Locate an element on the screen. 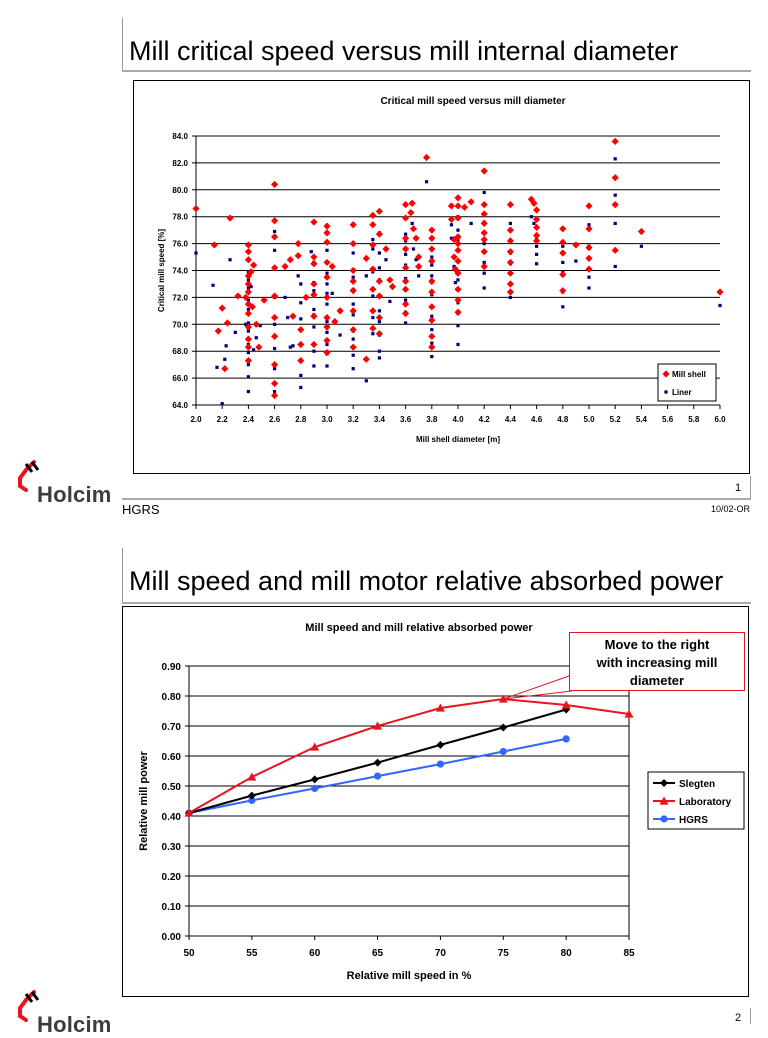 The width and height of the screenshot is (768, 1038). legend-marker-mill-shell is located at coordinates (666, 374).